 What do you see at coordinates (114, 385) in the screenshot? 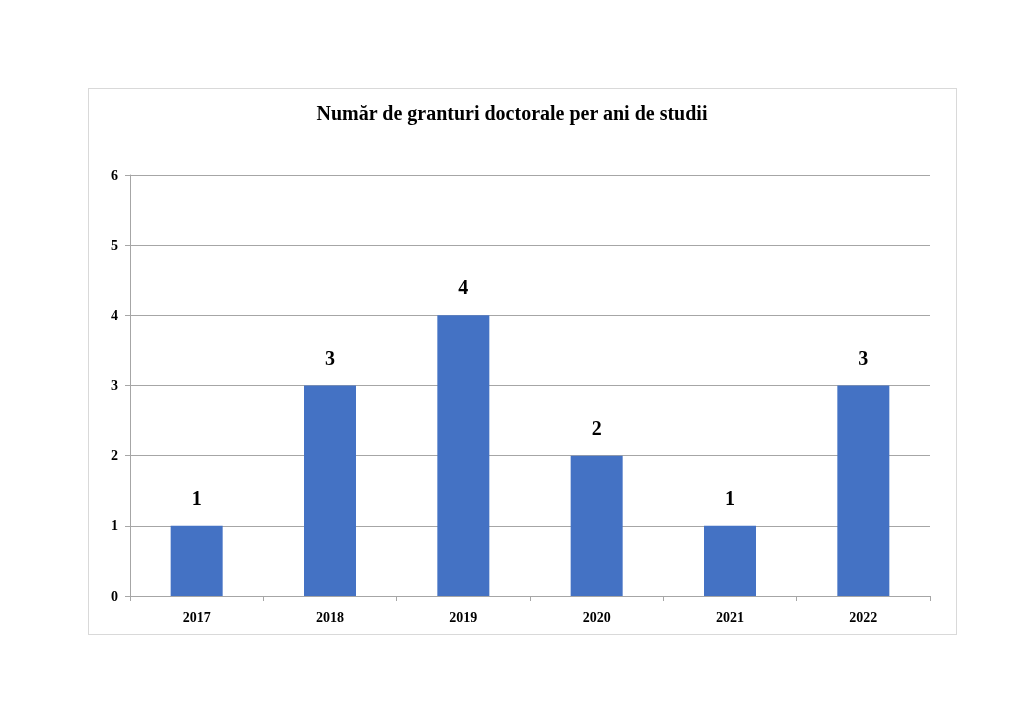
I see `y-tick-label: 3` at bounding box center [114, 385].